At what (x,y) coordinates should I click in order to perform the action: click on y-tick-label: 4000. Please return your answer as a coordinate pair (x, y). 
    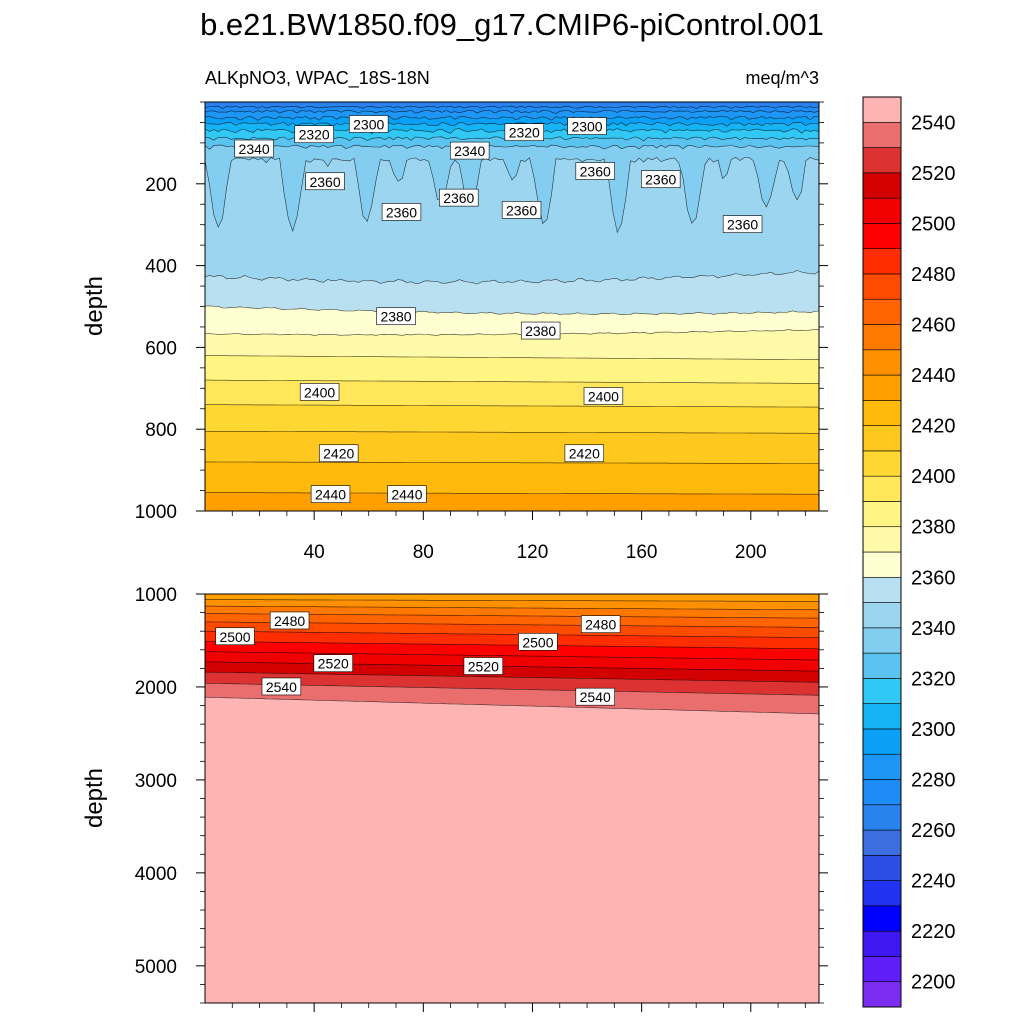
    Looking at the image, I should click on (156, 874).